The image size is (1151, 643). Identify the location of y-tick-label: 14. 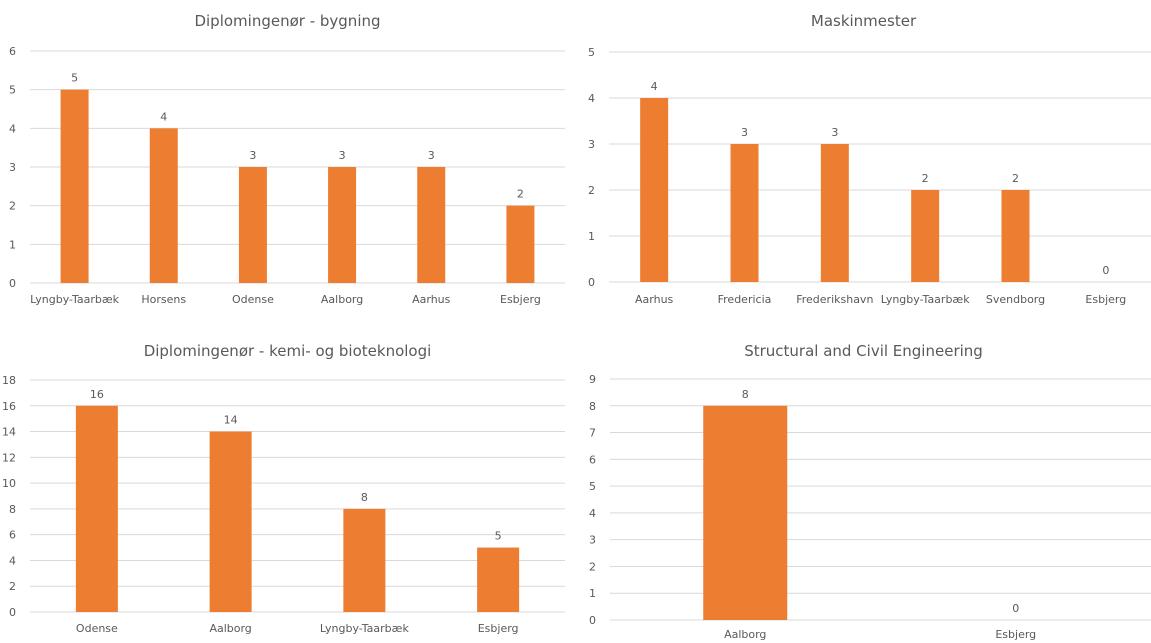
(9, 432).